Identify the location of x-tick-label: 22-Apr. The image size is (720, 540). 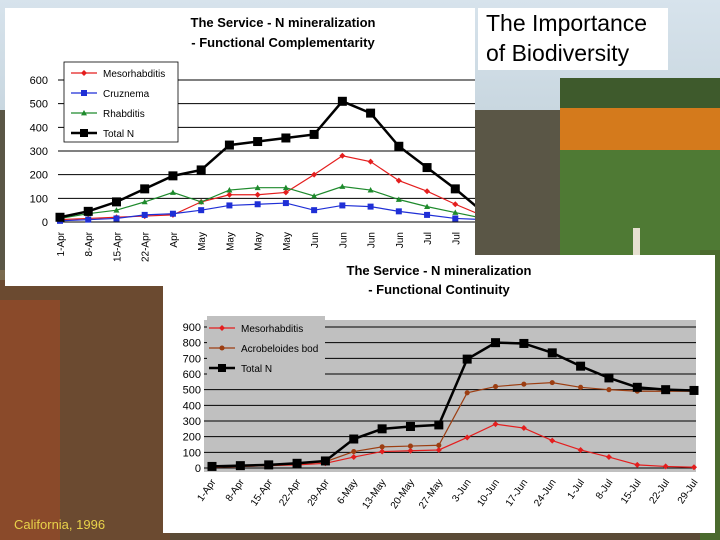
(146, 246).